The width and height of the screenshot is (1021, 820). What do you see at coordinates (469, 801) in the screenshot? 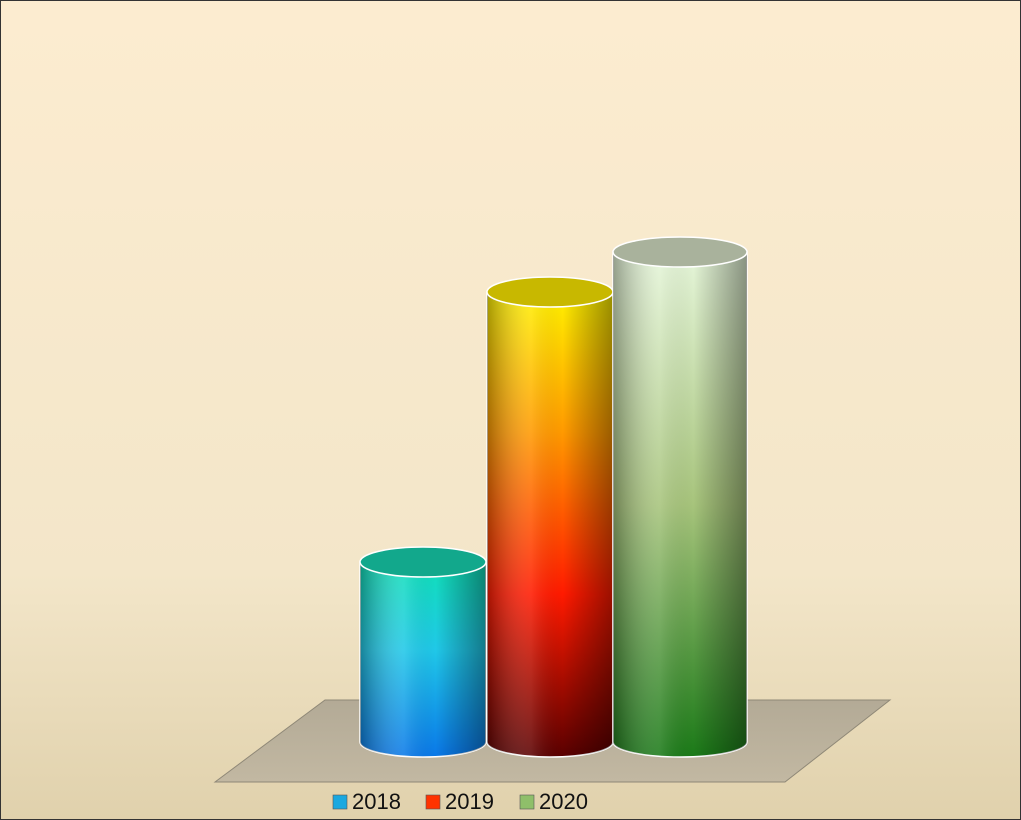
I see `legend-label: 2019` at bounding box center [469, 801].